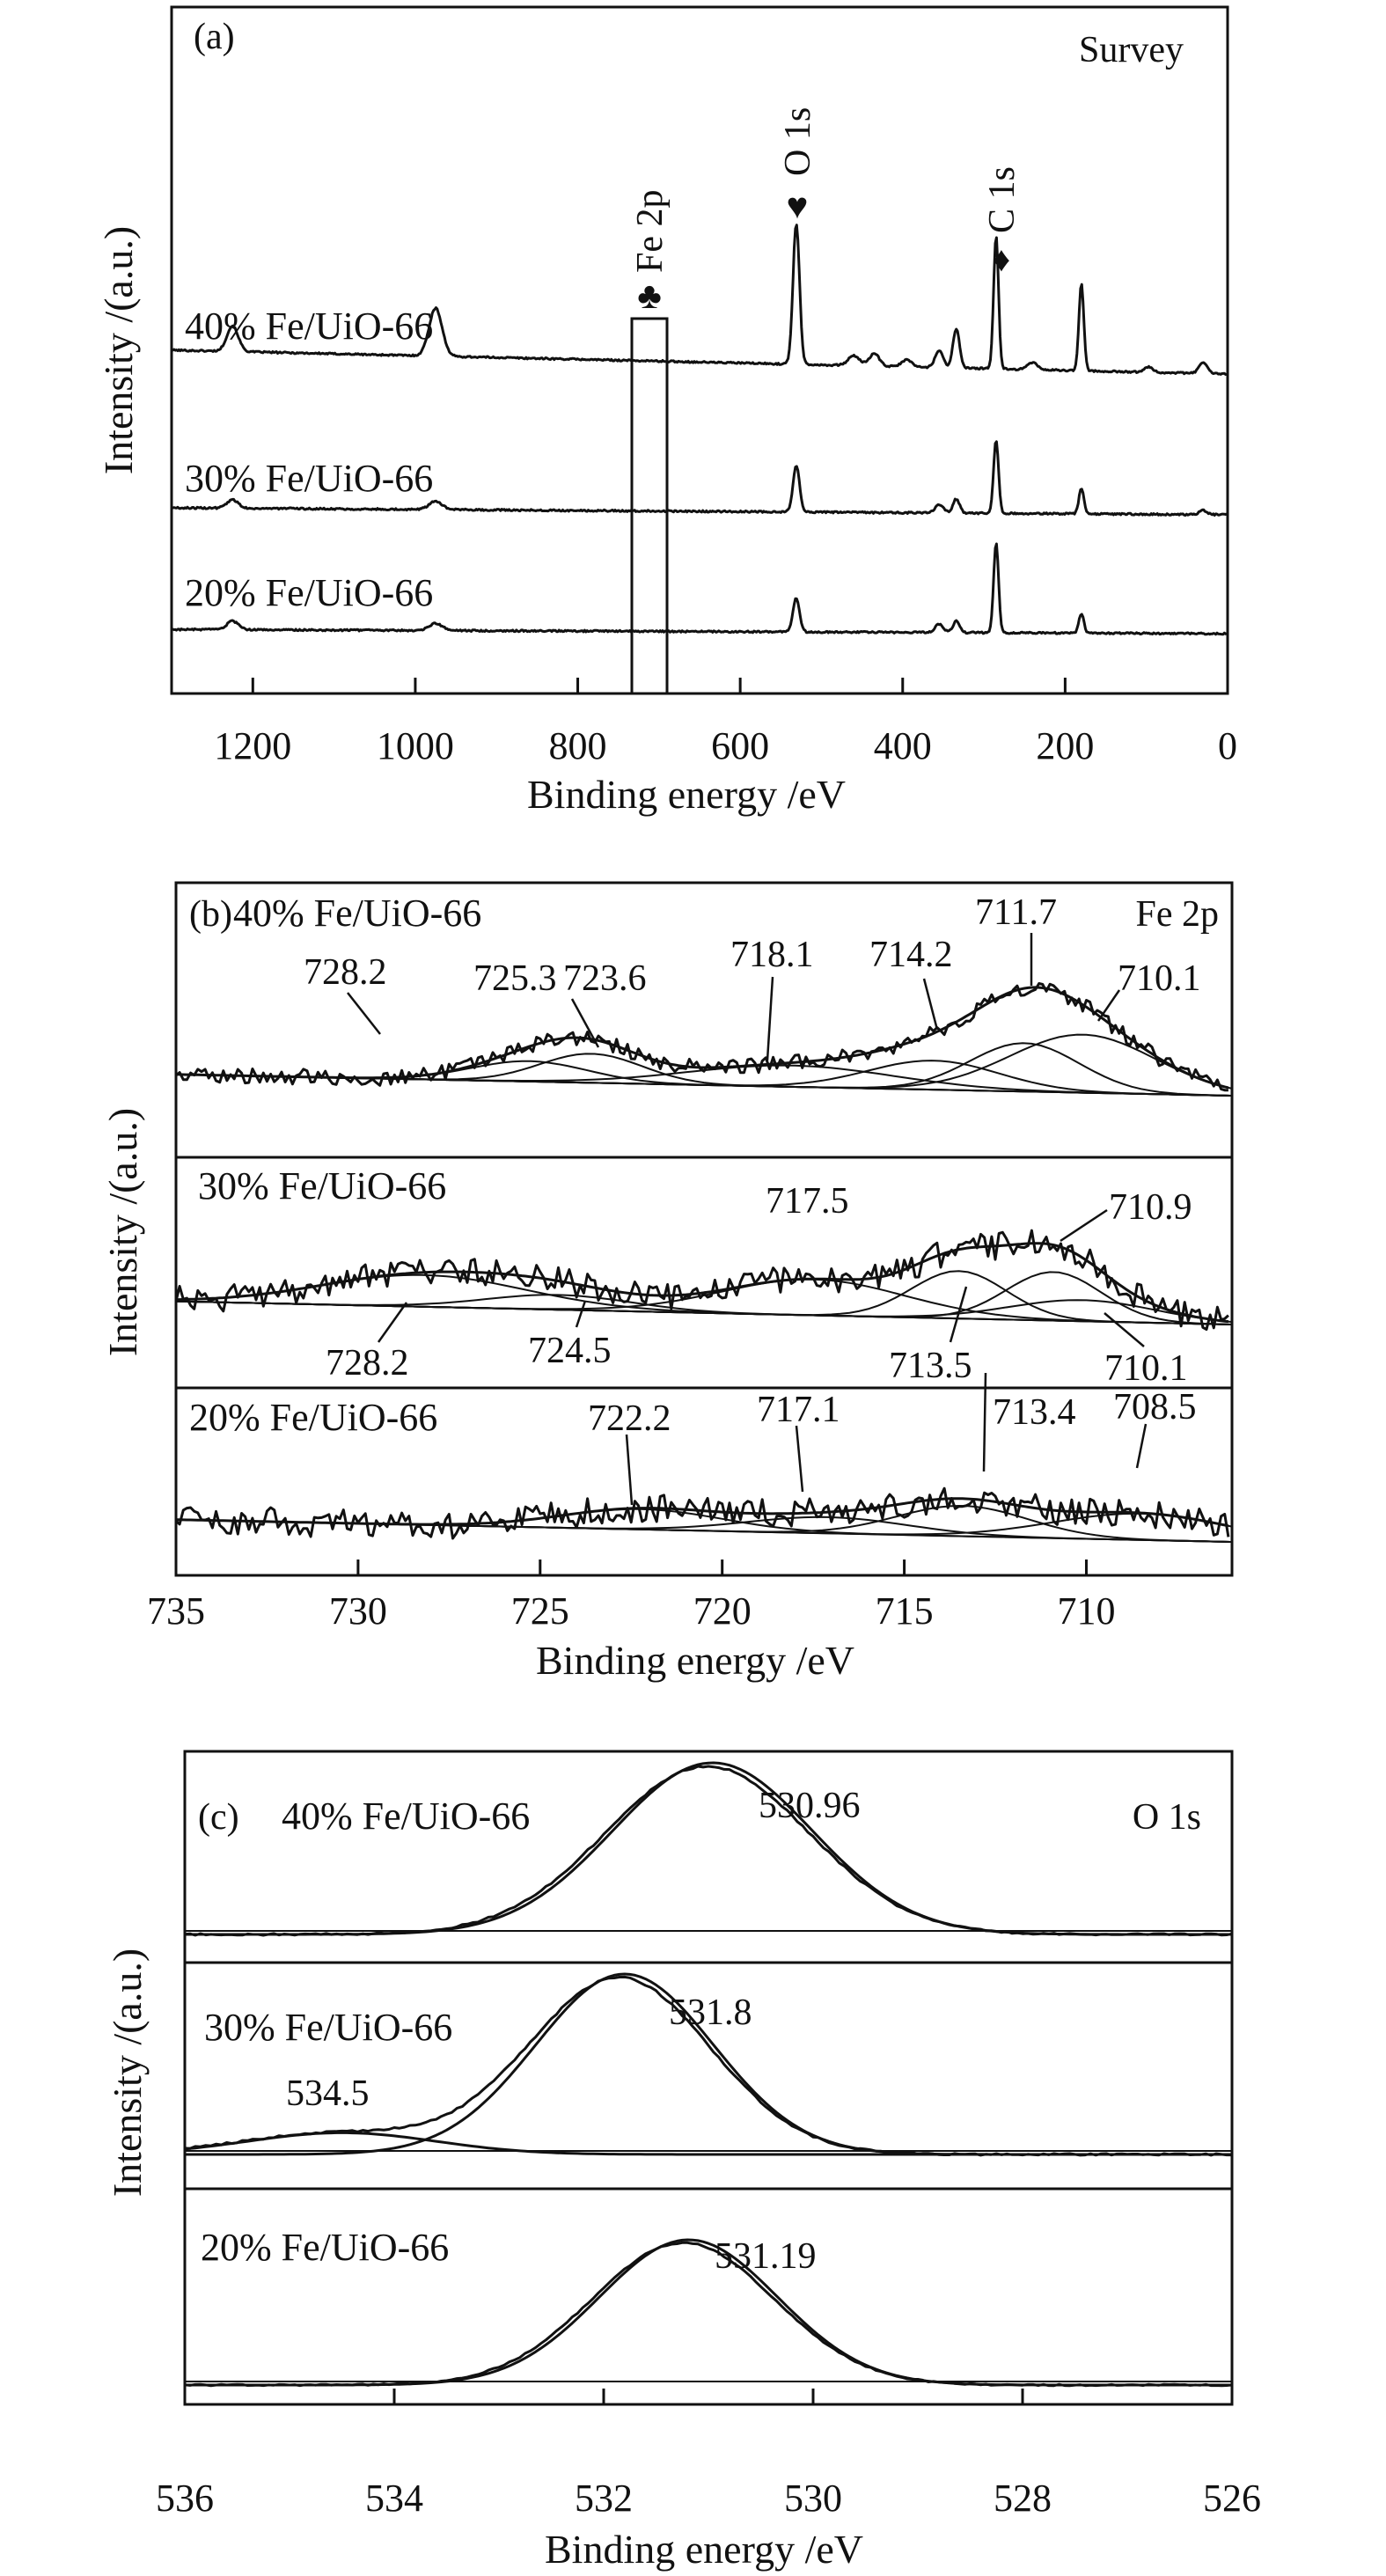 This screenshot has height=2576, width=1386. I want to click on arrow-b40-723.6, so click(585, 1023).